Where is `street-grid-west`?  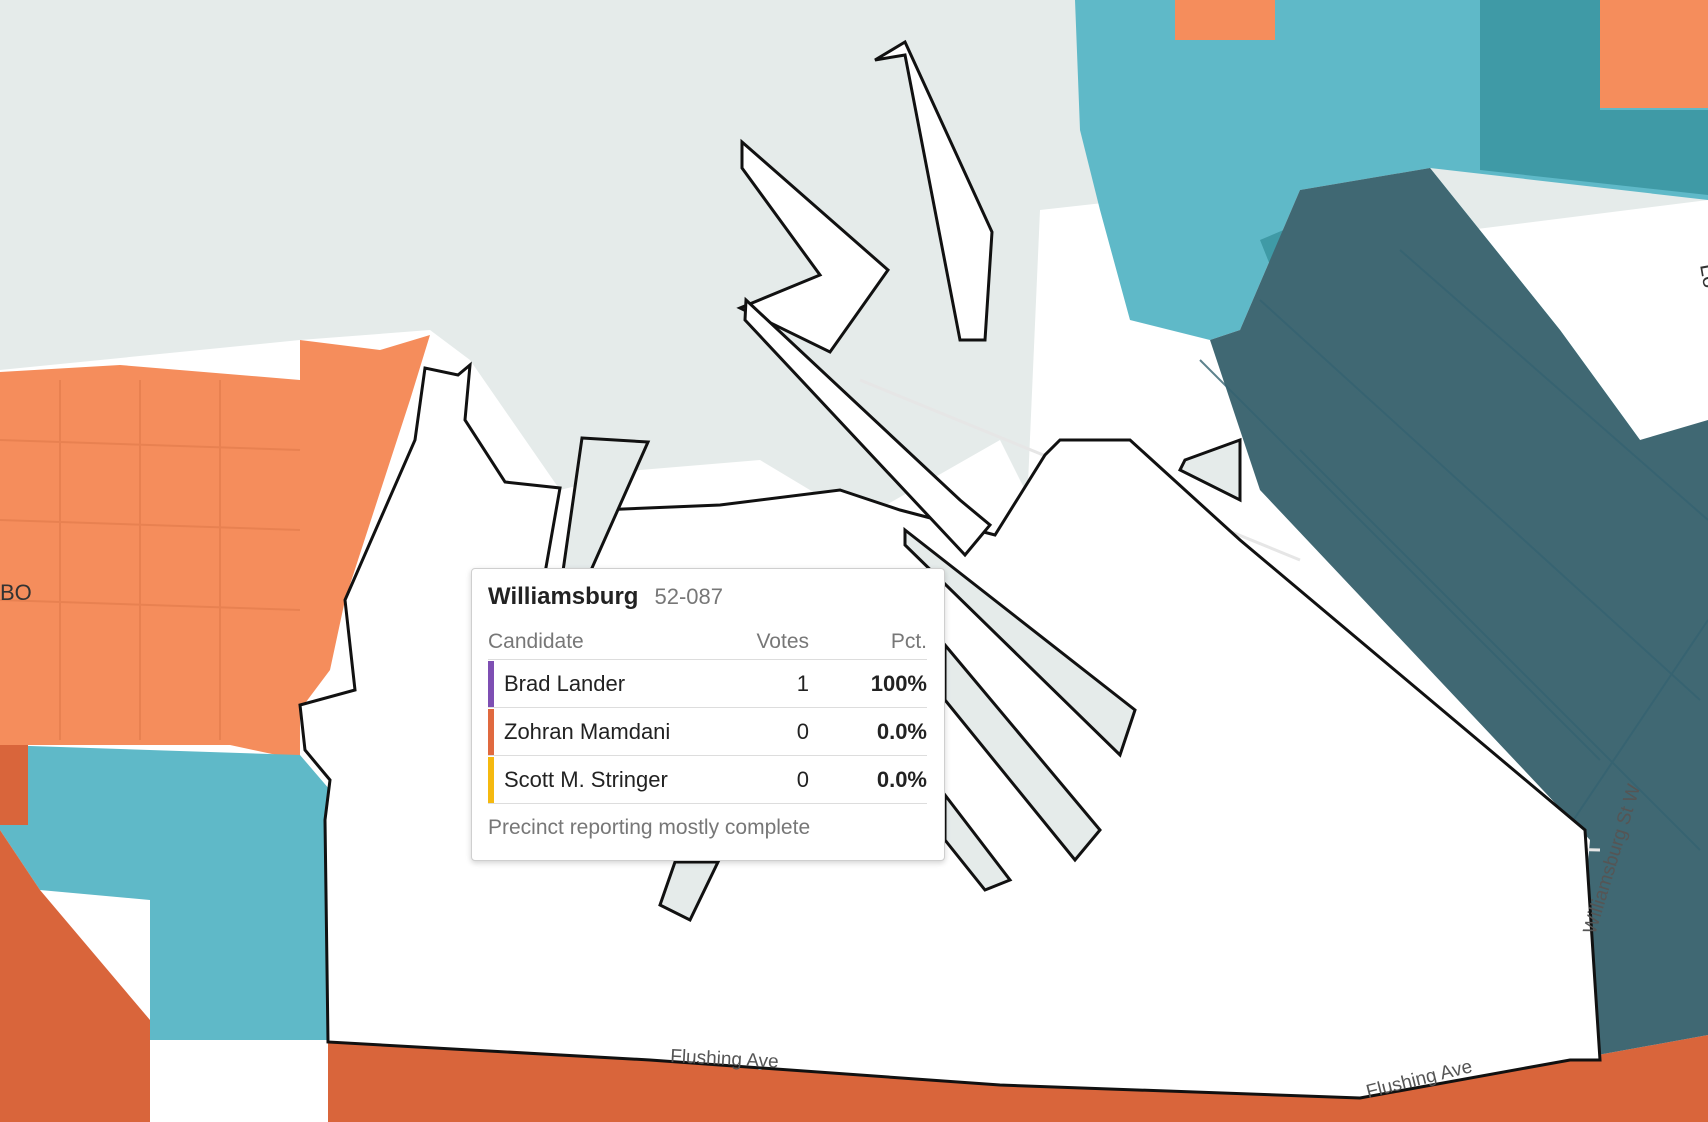
street-grid-west is located at coordinates (150, 560).